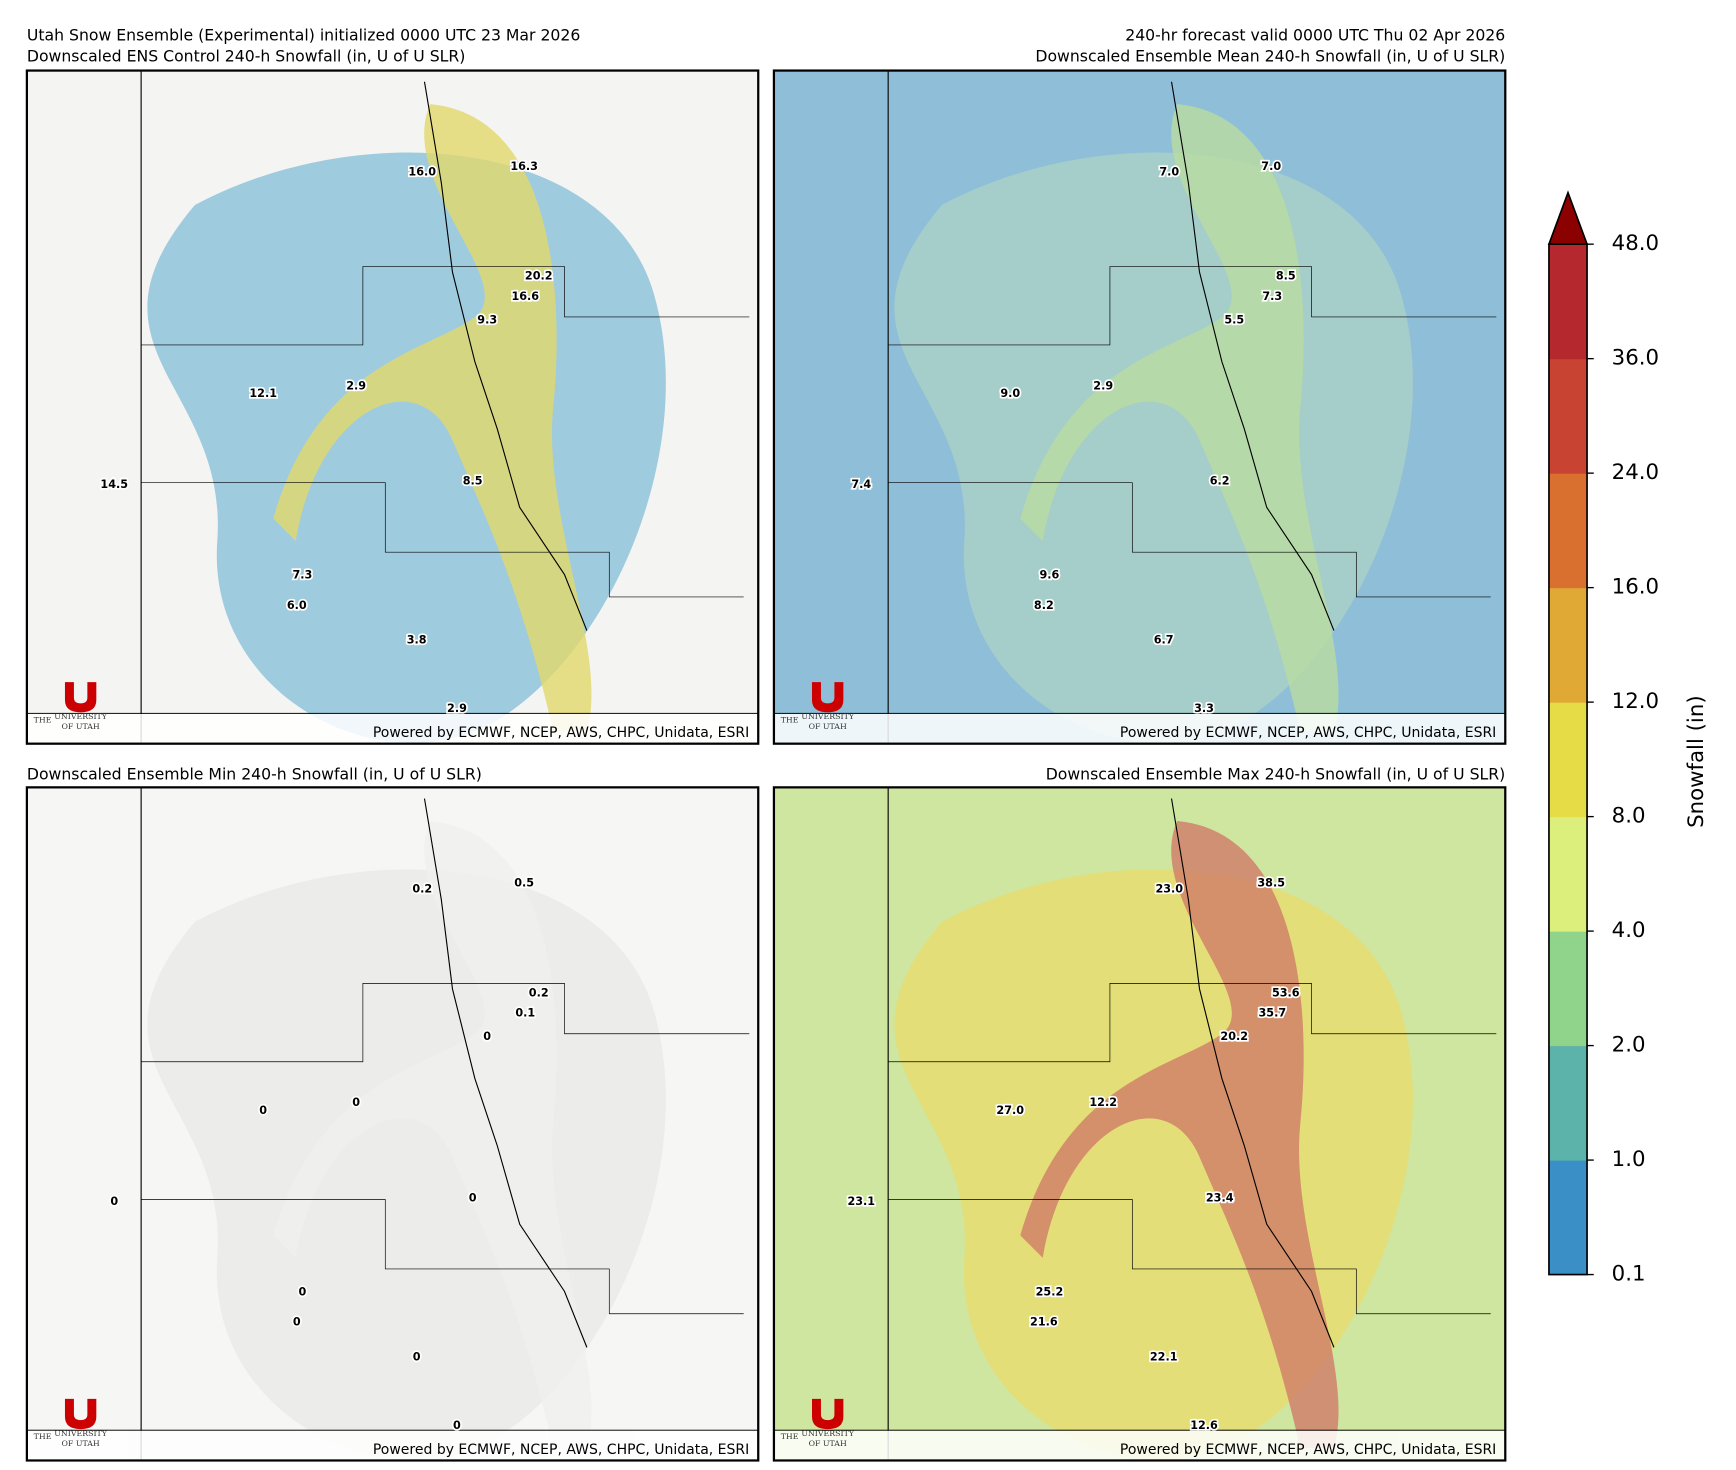  What do you see at coordinates (263, 393) in the screenshot?
I see `point-label: 12.1` at bounding box center [263, 393].